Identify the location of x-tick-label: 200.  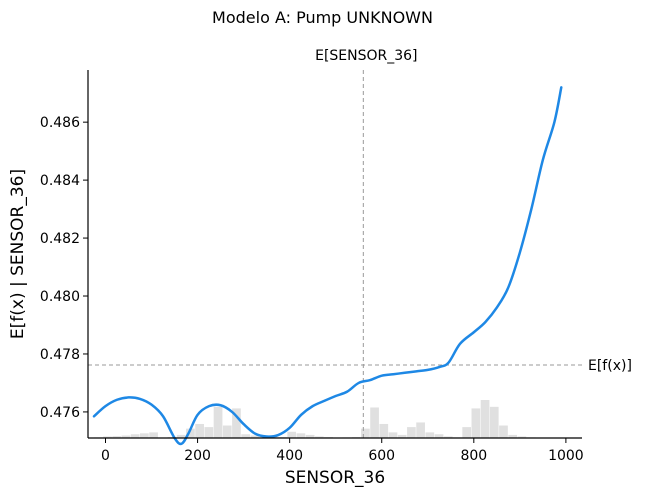
(197, 456).